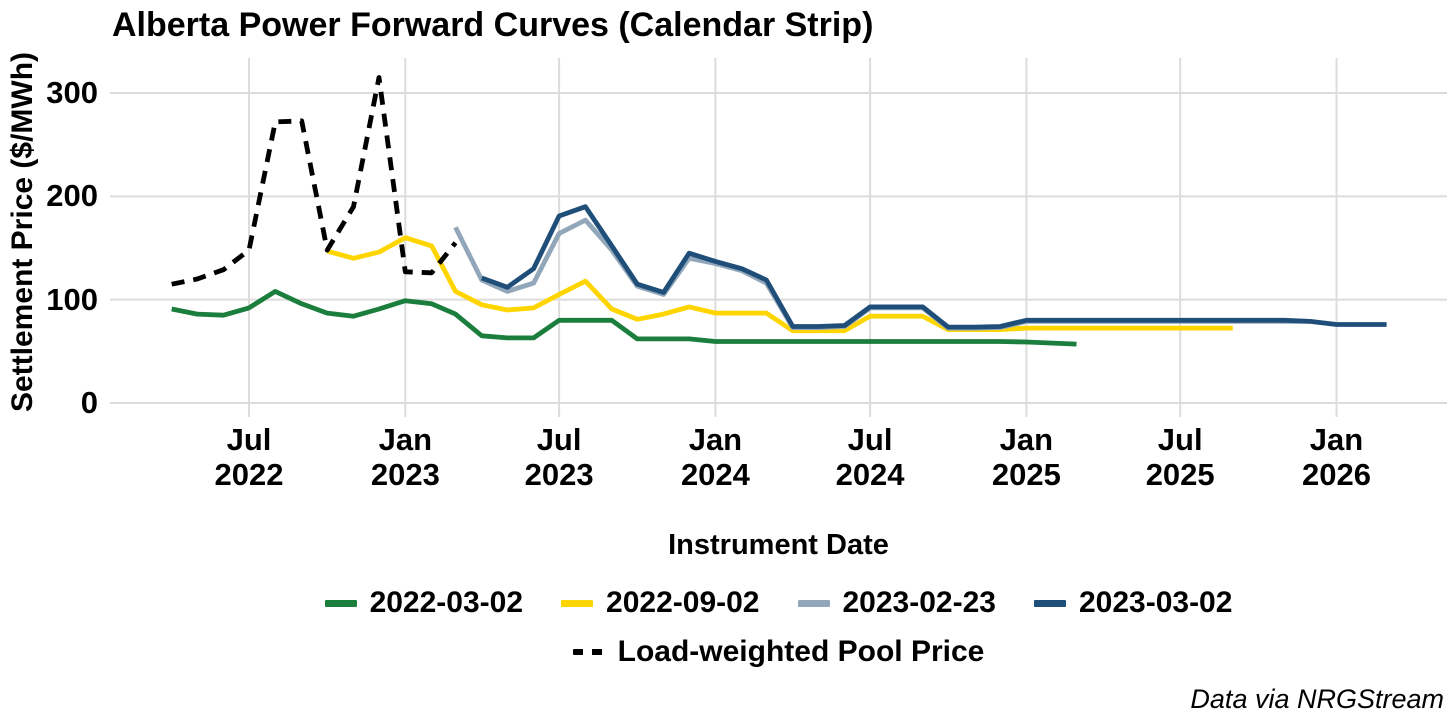 This screenshot has width=1456, height=728. I want to click on series-line-load-weighted-pool-price, so click(314, 181).